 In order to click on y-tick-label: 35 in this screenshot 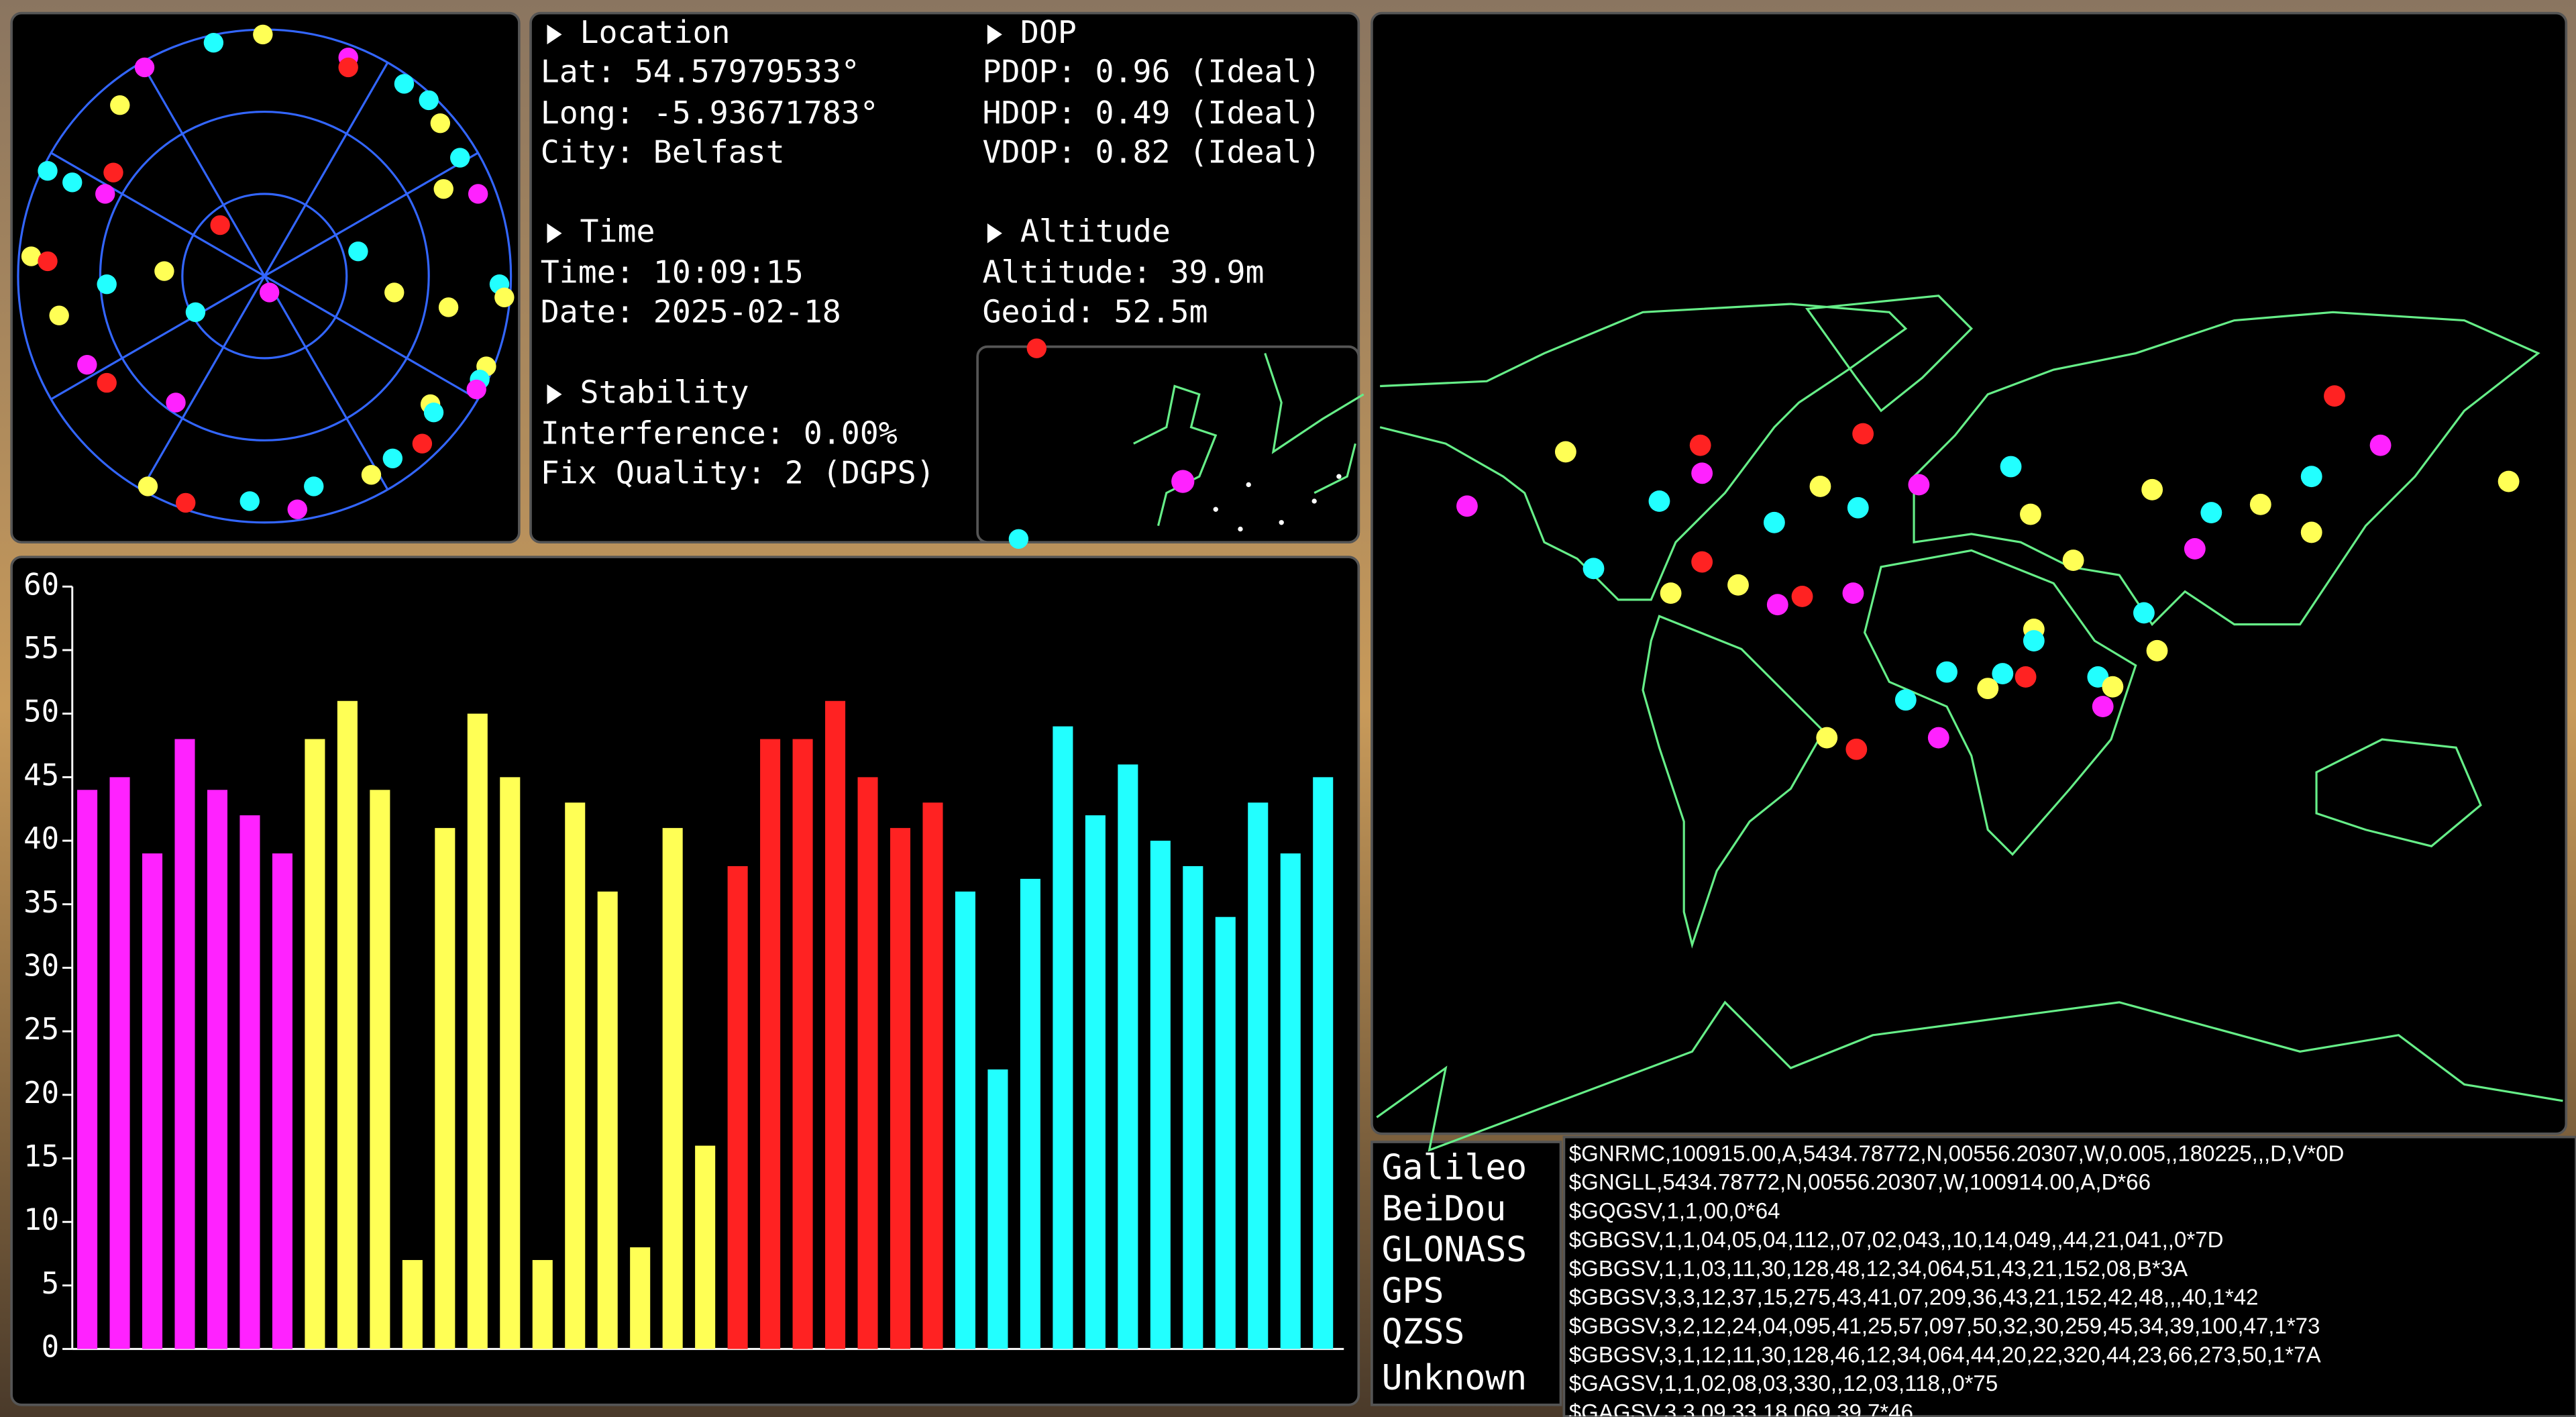, I will do `click(41, 903)`.